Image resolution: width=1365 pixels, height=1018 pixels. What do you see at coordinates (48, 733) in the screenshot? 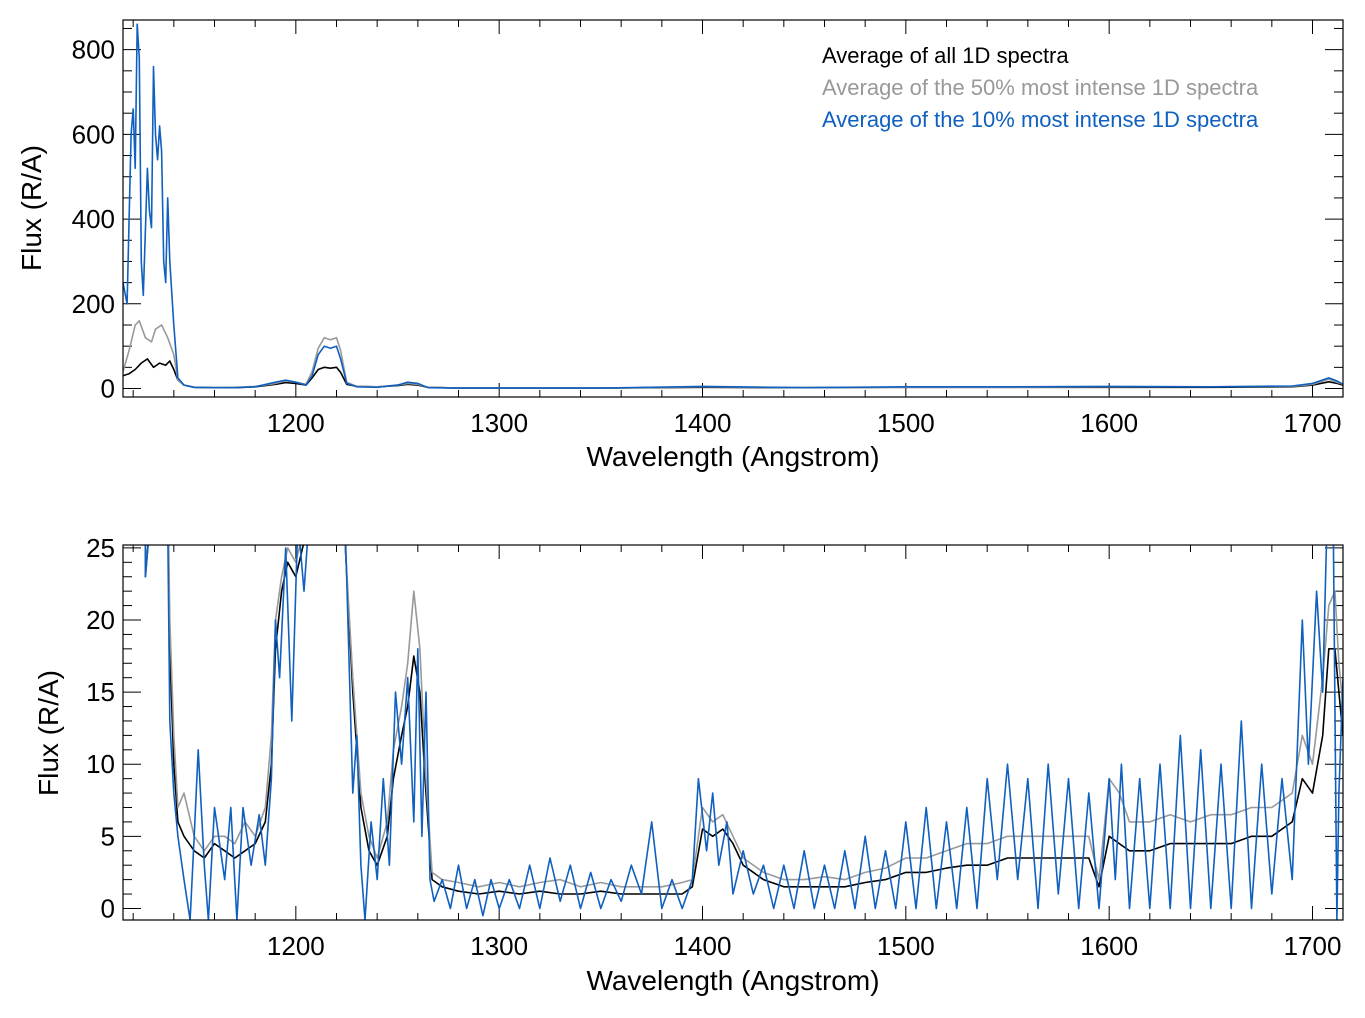
I see `bottom-ylabel: Flux (R/A)` at bounding box center [48, 733].